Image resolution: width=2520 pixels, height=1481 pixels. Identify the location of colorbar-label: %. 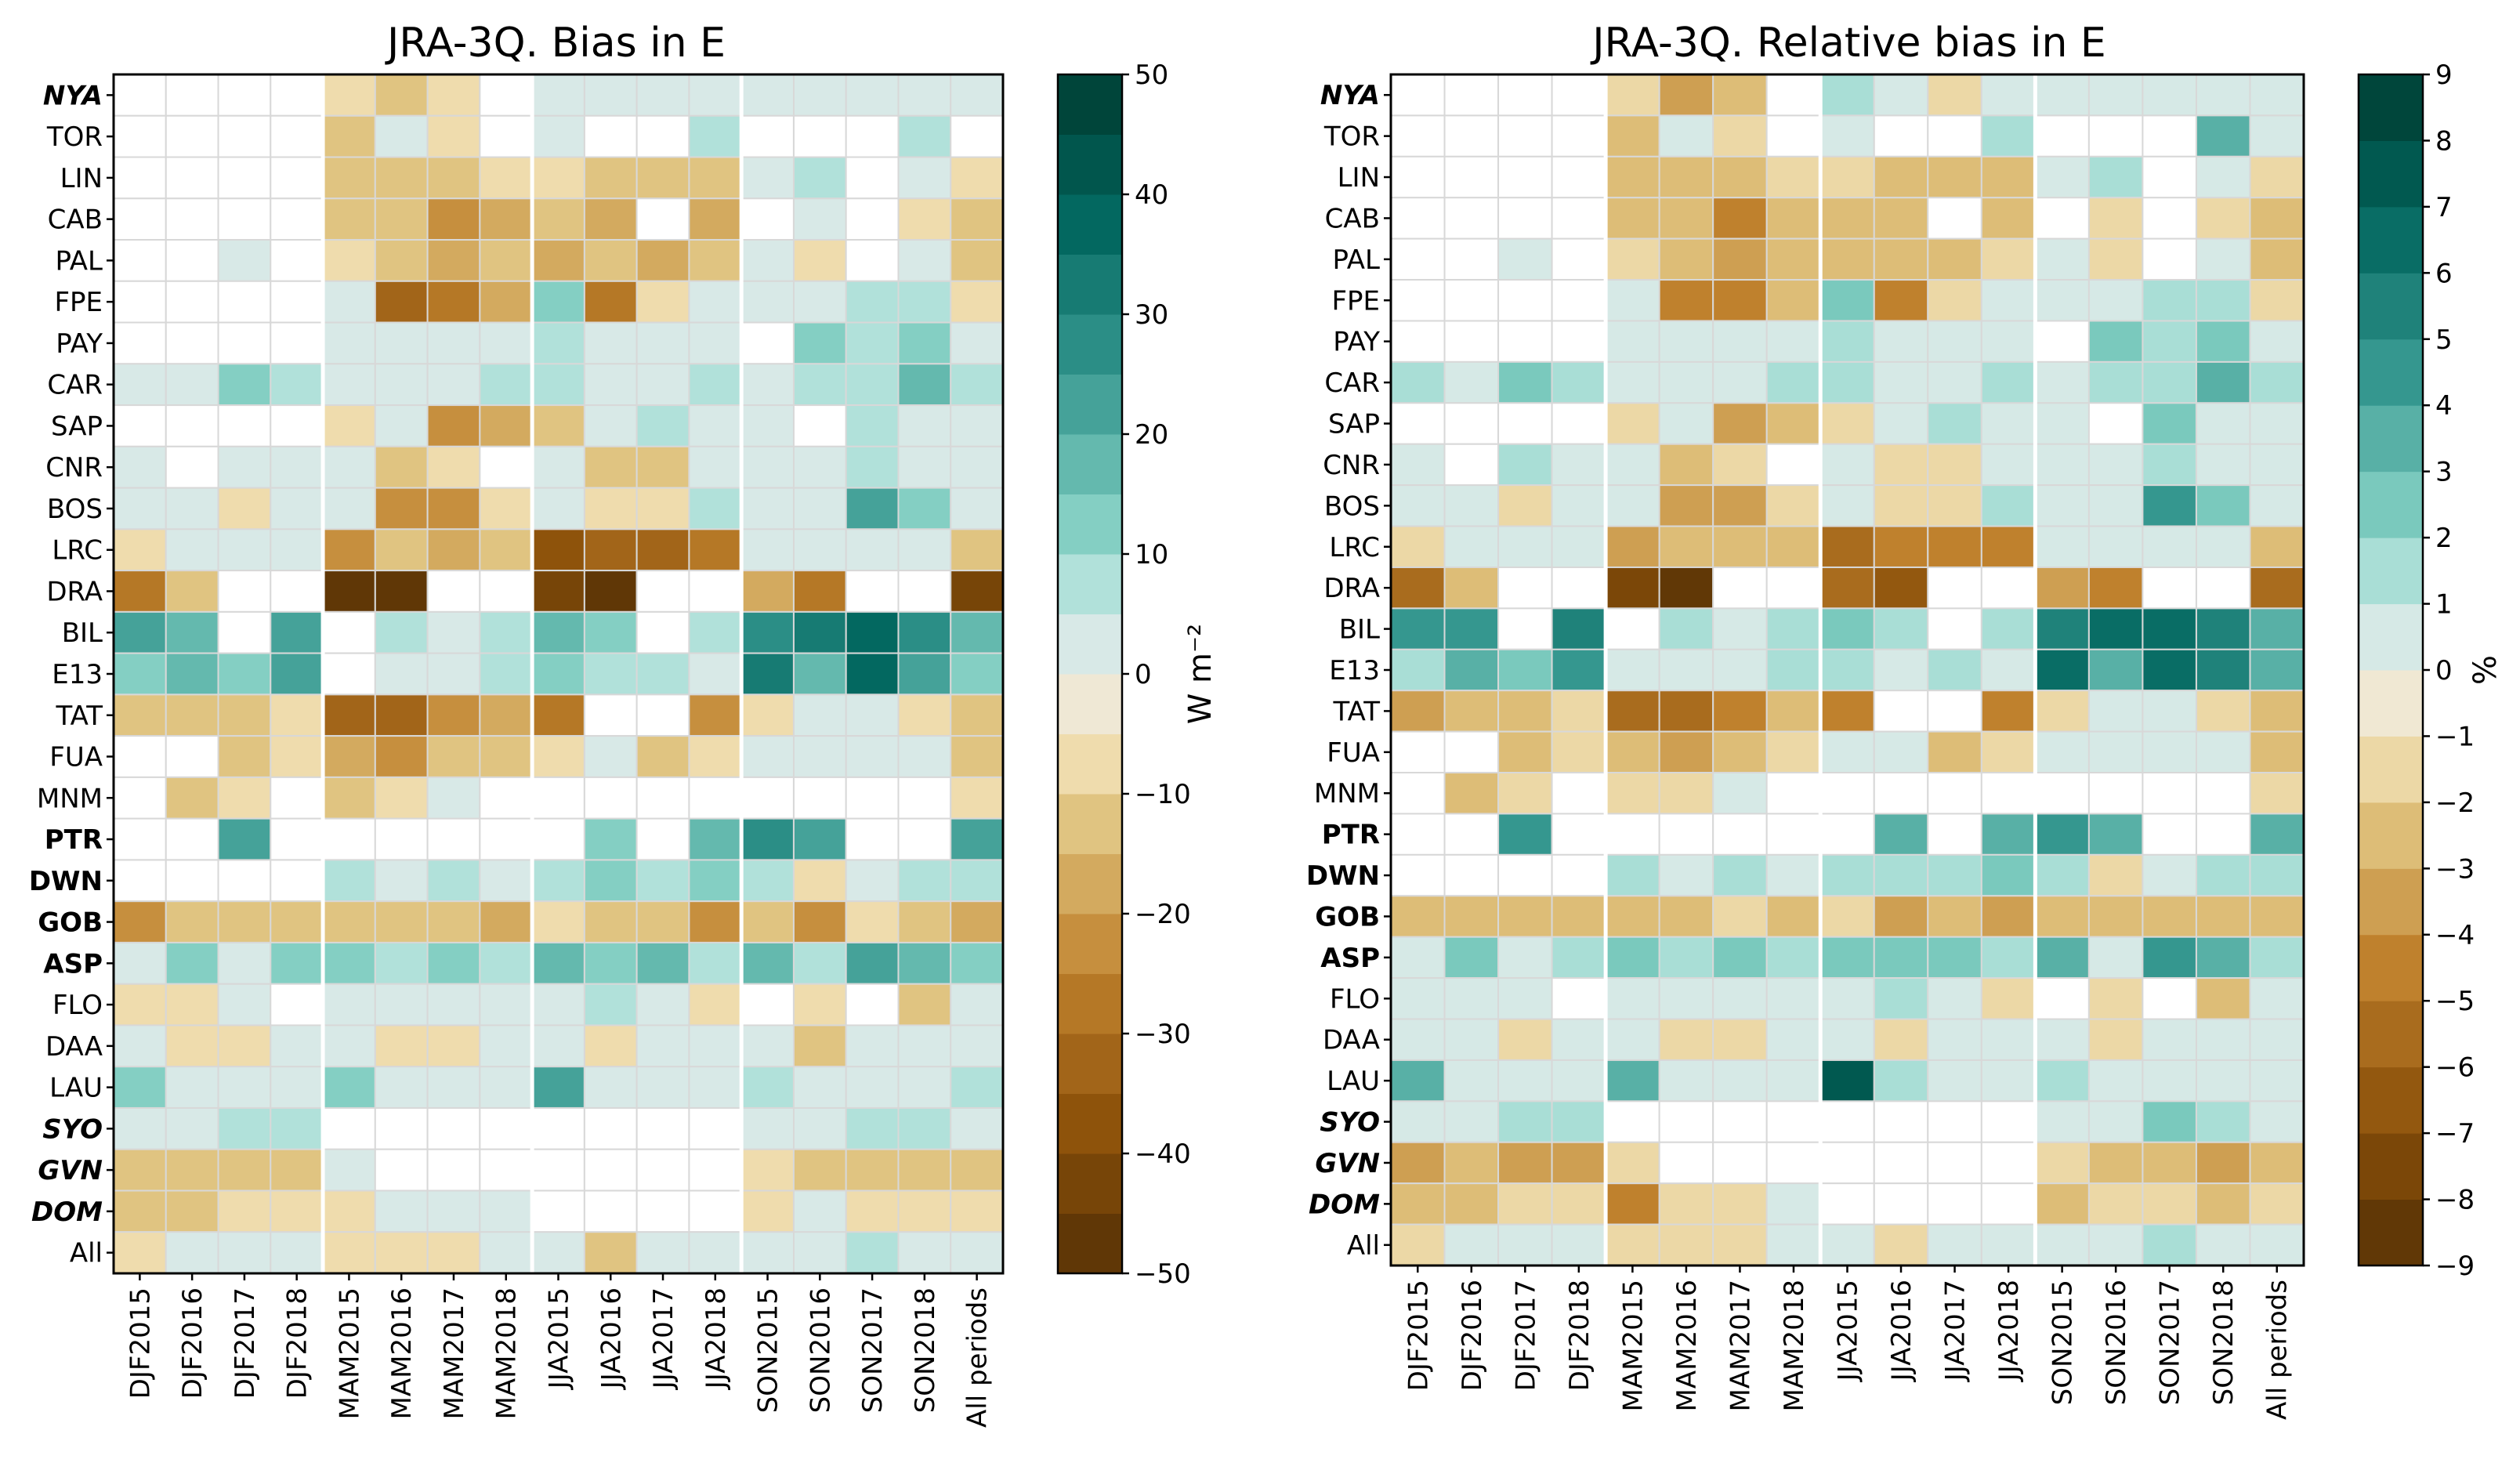
(2486, 670).